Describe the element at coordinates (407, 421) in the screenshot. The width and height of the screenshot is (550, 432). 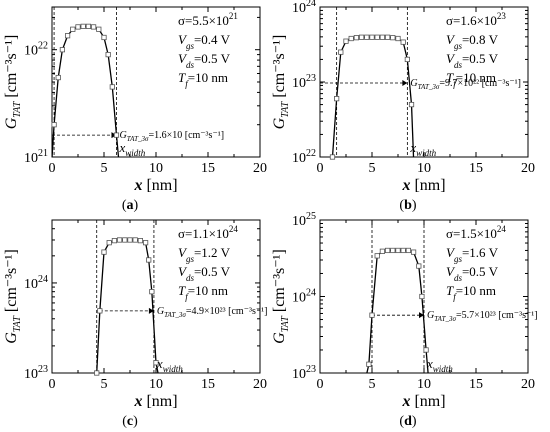
I see `panel-label: (d)` at that location.